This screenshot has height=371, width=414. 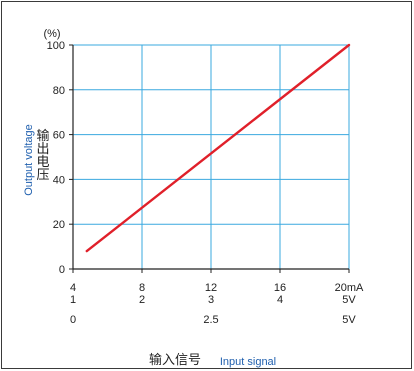 I want to click on x-tick-label: 8, so click(x=142, y=288).